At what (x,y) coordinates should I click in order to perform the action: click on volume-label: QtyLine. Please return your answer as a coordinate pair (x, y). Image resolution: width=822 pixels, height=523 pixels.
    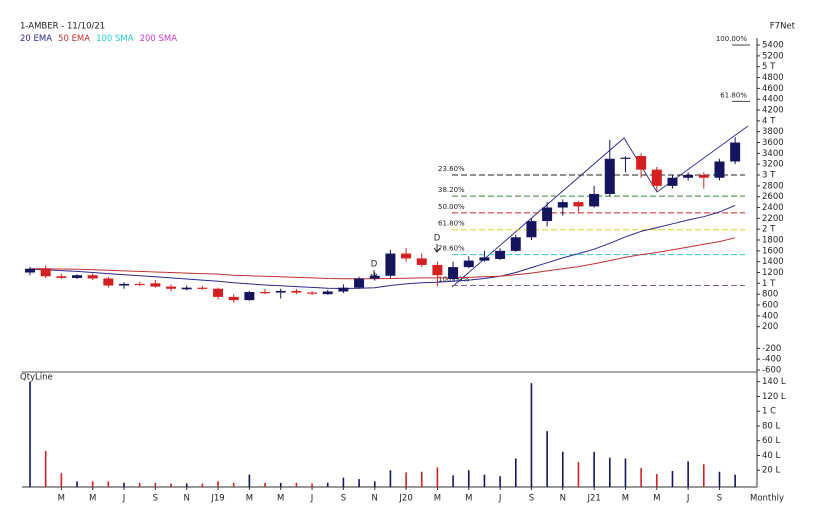
    Looking at the image, I should click on (36, 378).